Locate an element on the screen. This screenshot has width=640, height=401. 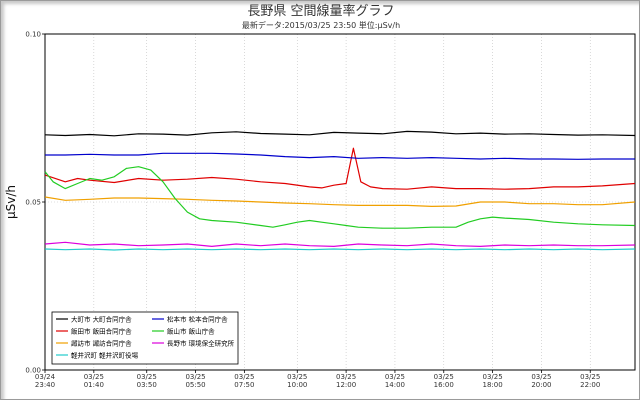
legend-box is located at coordinates (145, 338).